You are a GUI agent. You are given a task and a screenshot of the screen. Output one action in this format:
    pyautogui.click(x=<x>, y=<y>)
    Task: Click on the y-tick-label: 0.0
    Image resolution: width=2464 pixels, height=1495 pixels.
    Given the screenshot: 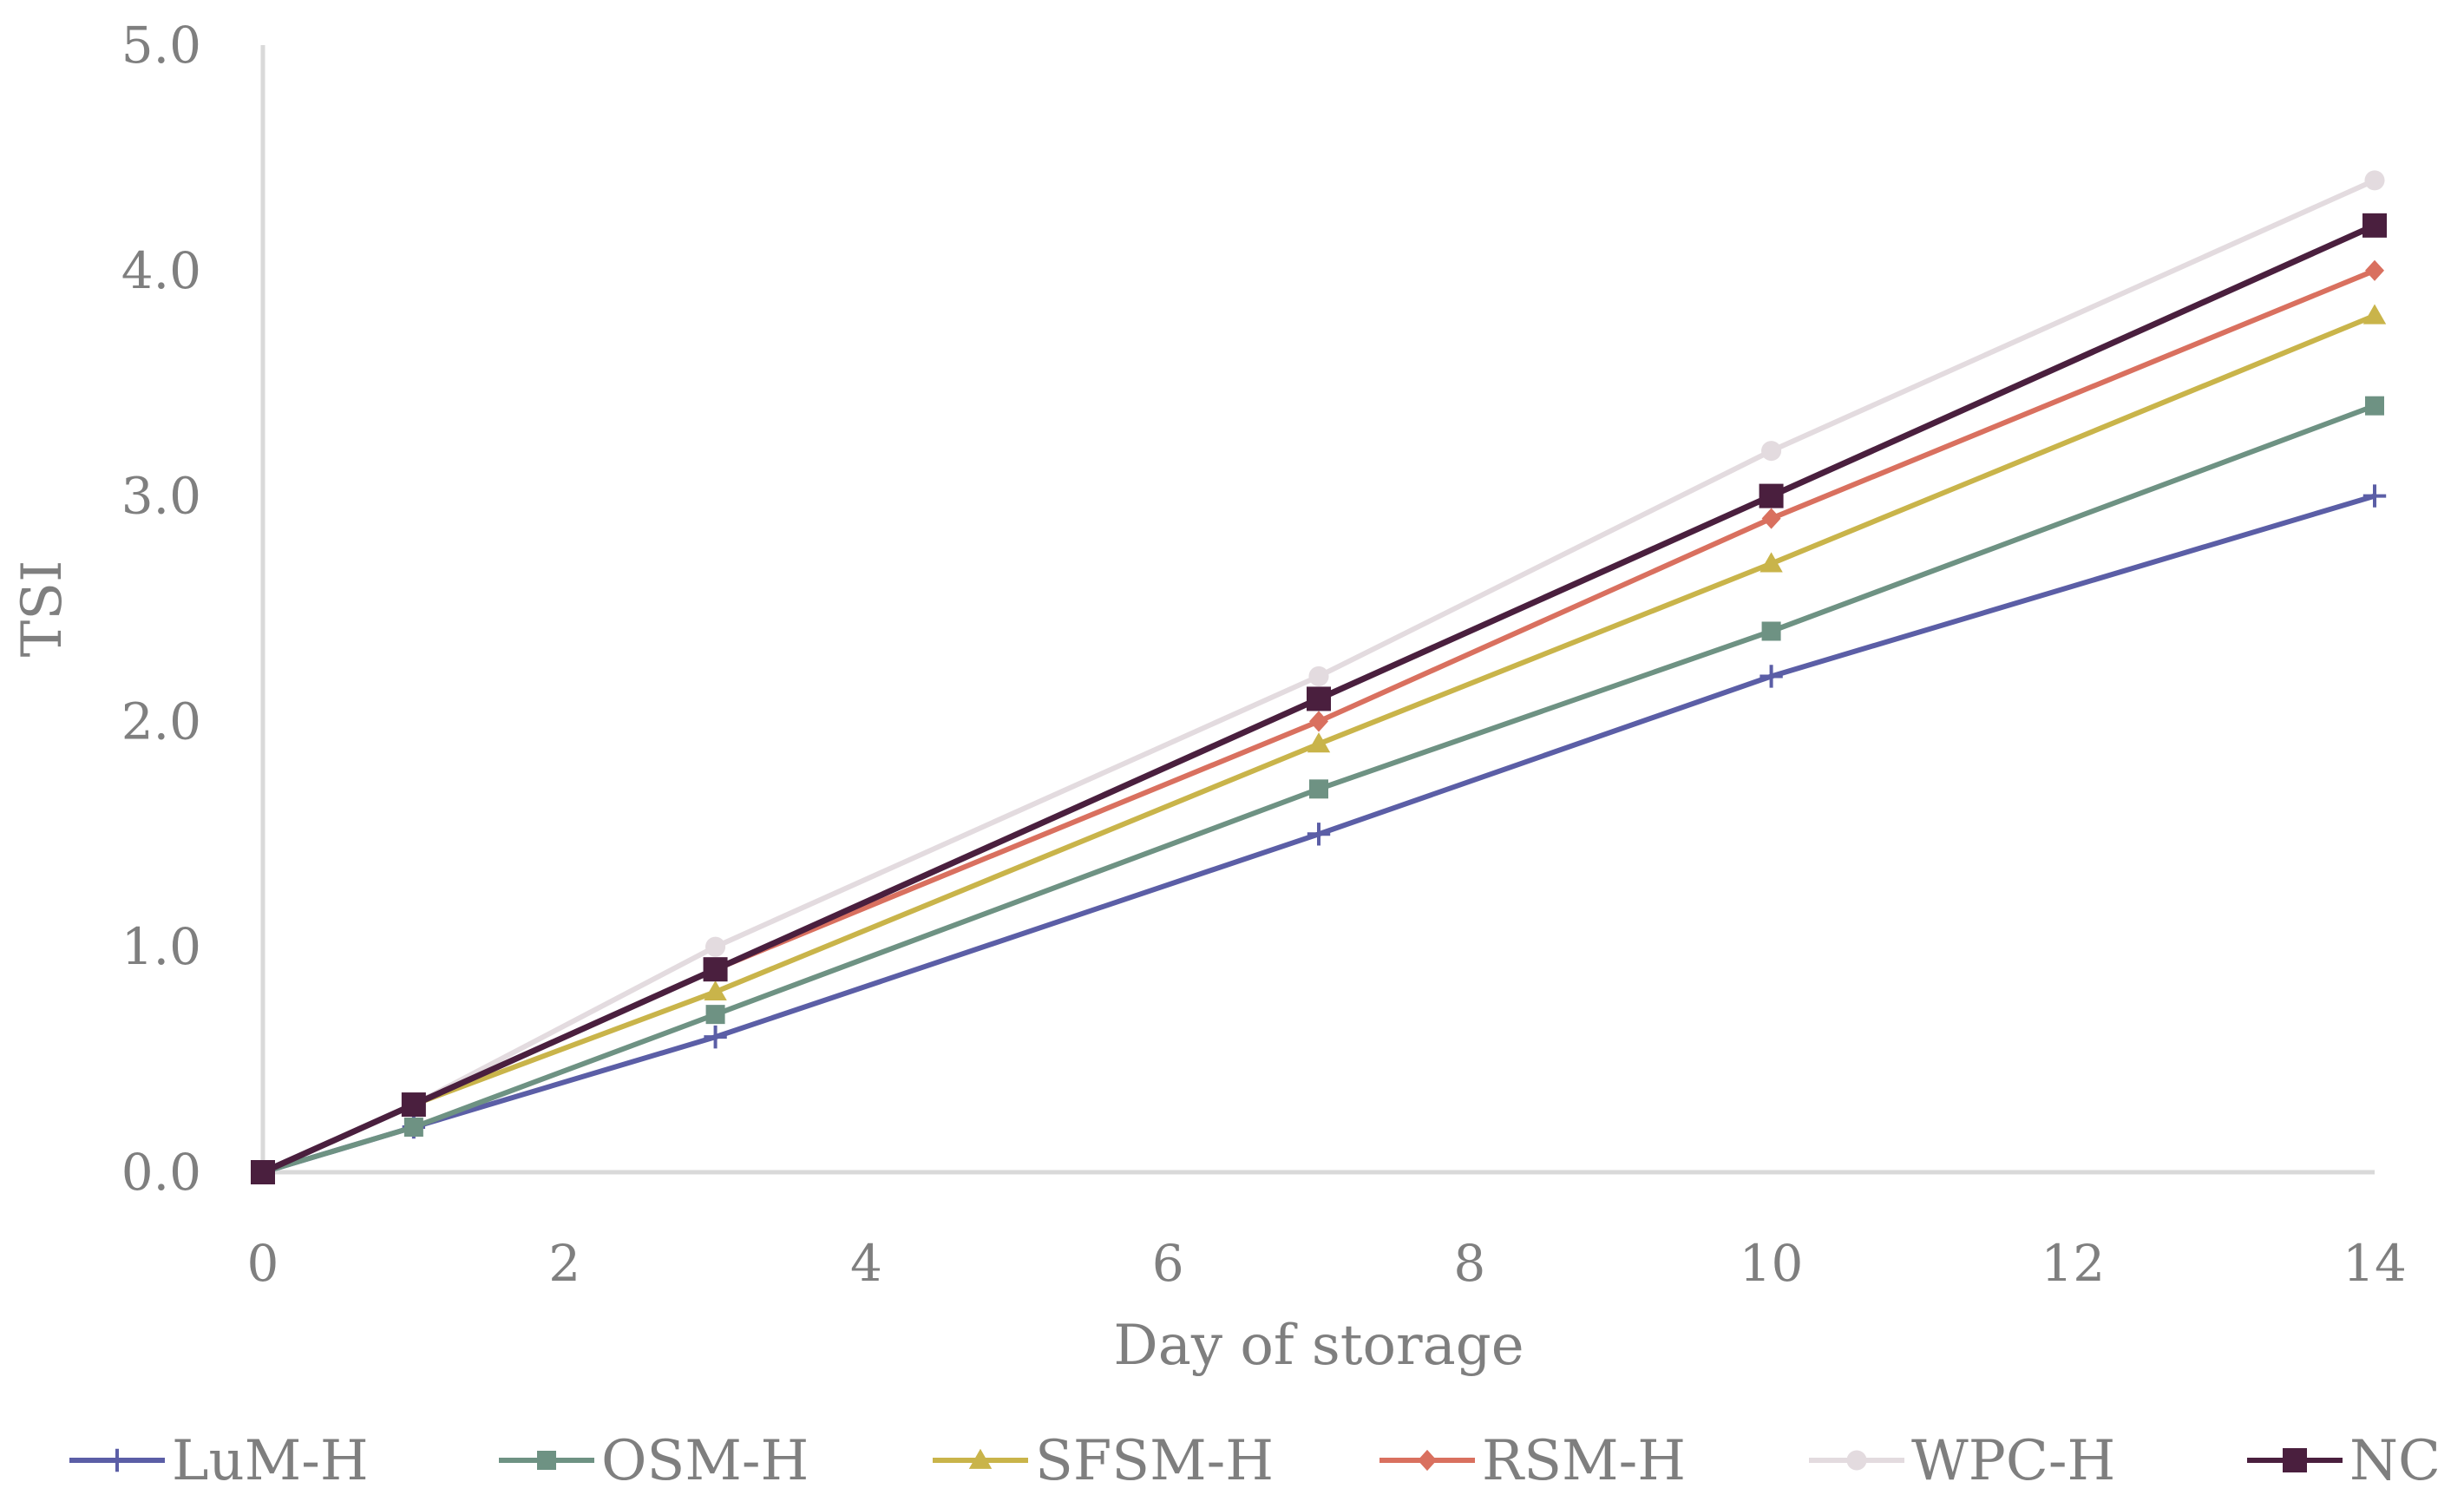 What is the action you would take?
    pyautogui.click(x=161, y=1172)
    